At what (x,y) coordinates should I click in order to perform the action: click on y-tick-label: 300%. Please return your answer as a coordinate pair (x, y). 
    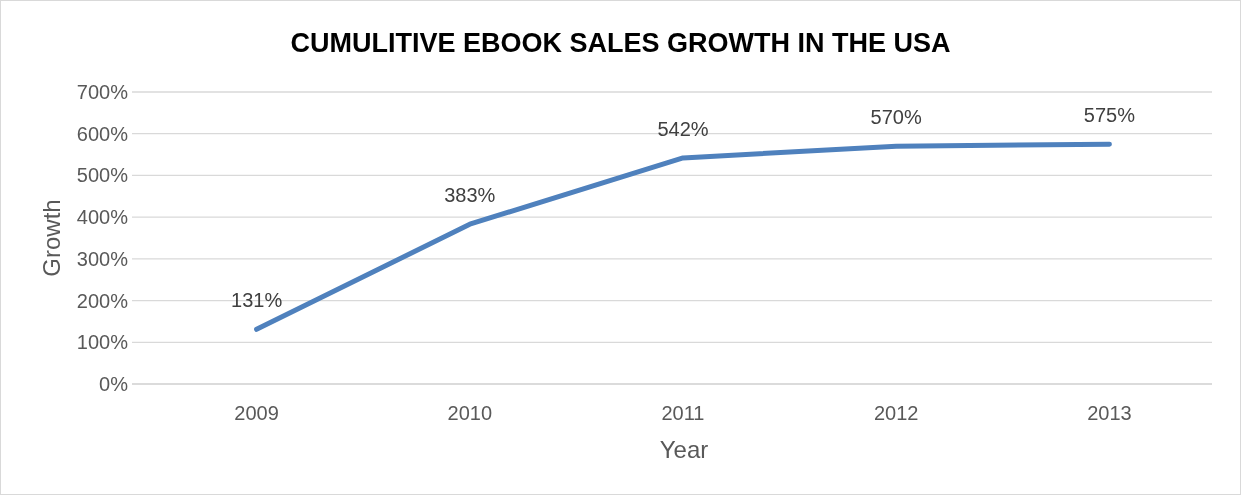
    Looking at the image, I should click on (102, 258).